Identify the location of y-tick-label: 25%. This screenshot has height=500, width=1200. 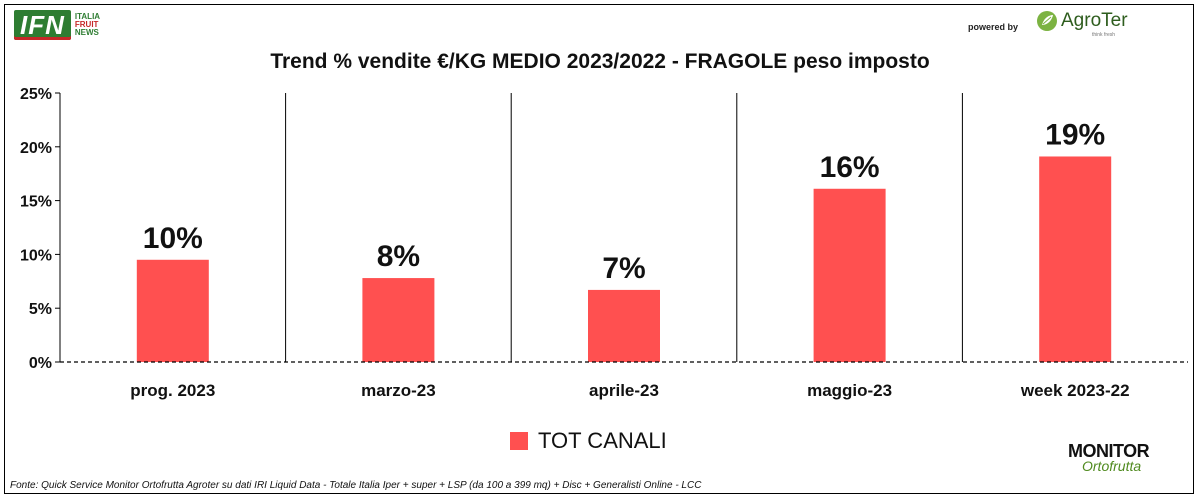
(36, 94).